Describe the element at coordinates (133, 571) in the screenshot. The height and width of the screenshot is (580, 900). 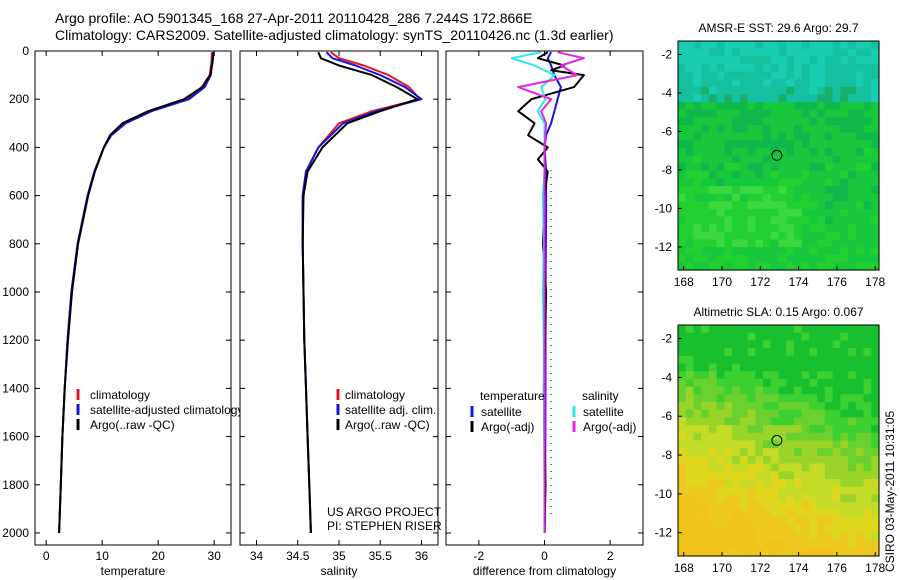
I see `temperature-x-axis-label: temperature` at that location.